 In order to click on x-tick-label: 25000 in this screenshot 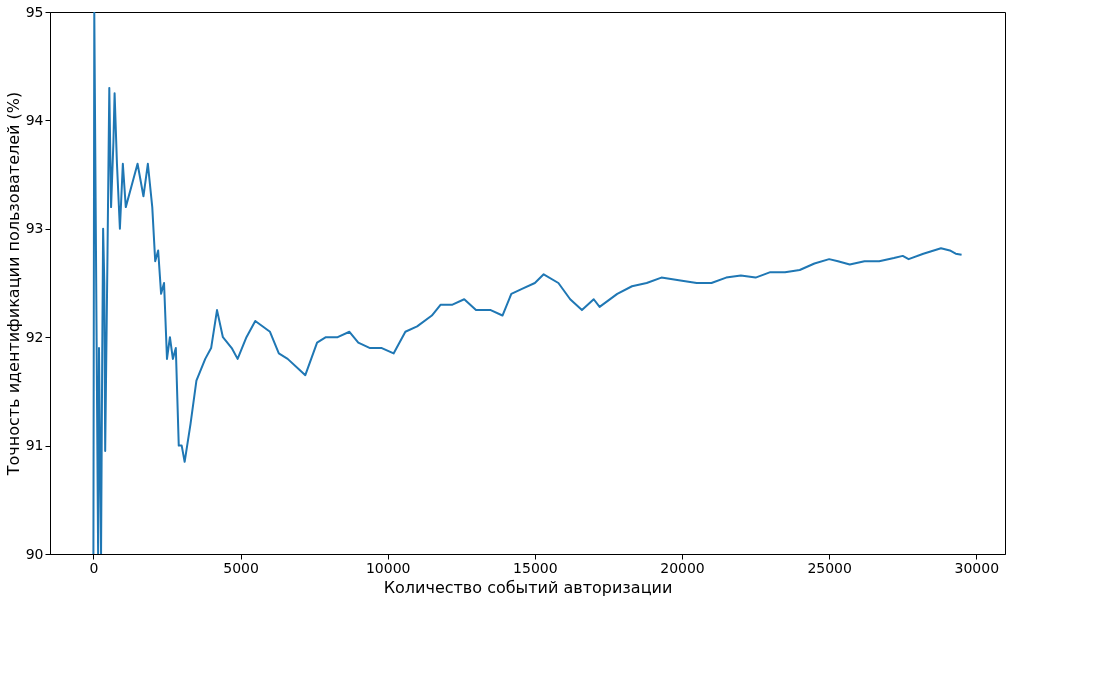, I will do `click(829, 567)`.